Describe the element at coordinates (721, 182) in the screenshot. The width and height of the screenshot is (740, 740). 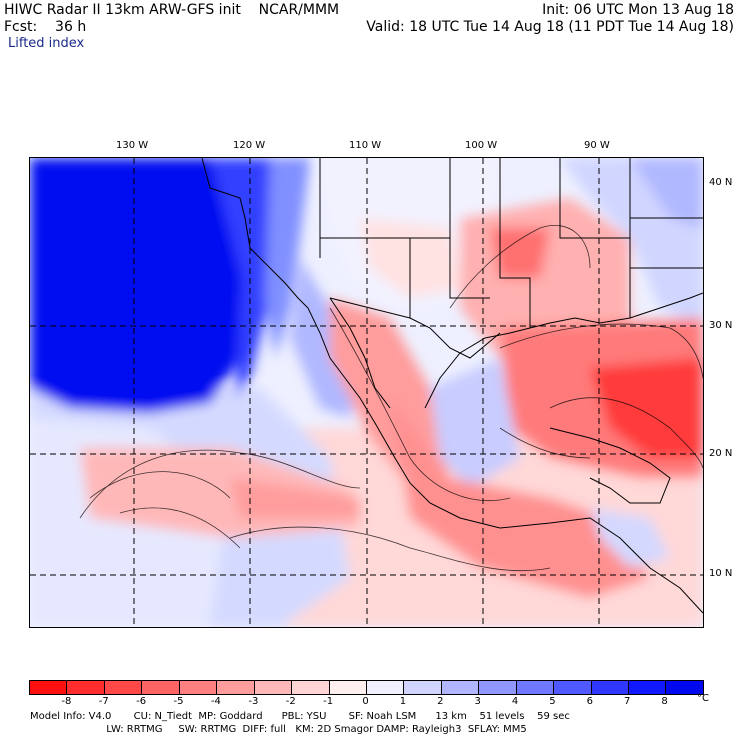
I see `lat-label-40n: 40 N` at that location.